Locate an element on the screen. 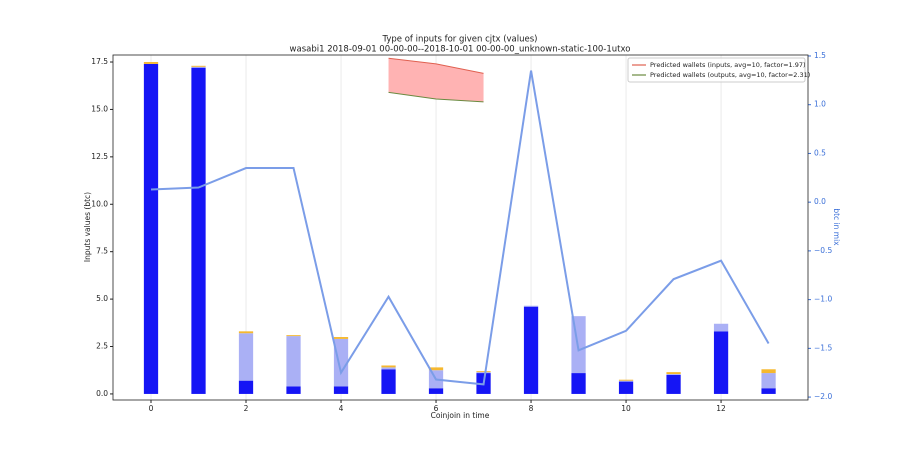 The image size is (900, 450). y2-tick-label: −0.5 is located at coordinates (823, 250).